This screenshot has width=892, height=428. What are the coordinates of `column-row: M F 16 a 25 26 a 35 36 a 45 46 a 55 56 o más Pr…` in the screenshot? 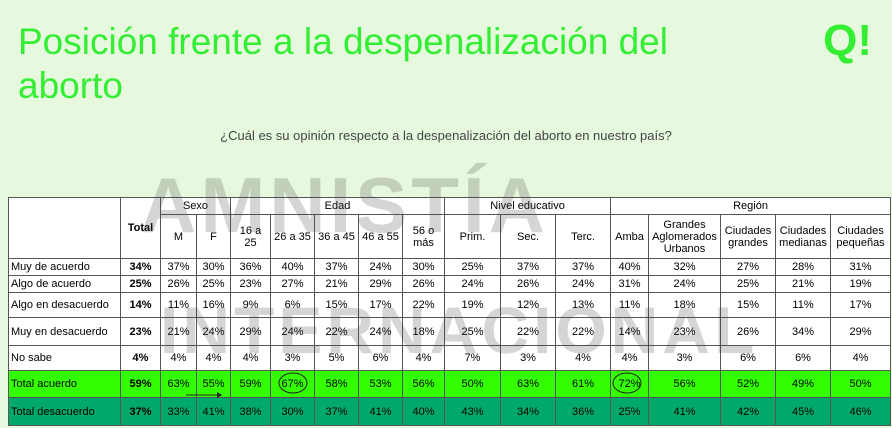 It's located at (450, 236).